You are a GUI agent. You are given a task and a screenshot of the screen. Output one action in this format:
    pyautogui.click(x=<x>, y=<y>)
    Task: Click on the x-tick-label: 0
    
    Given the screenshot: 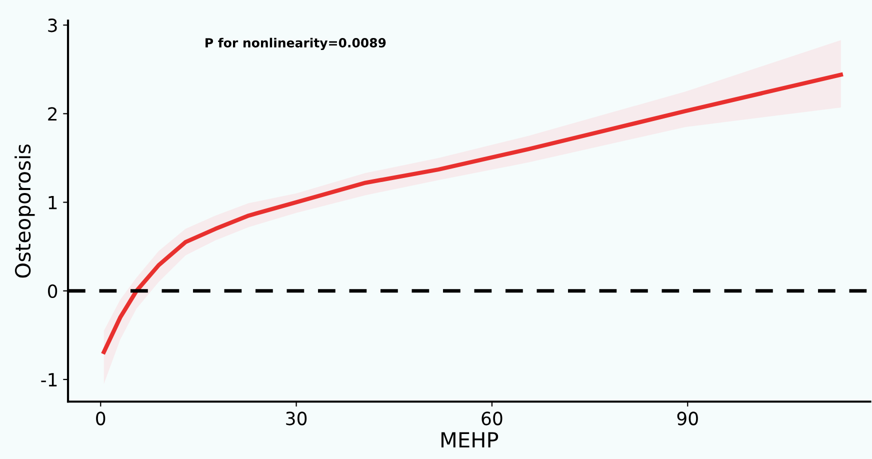 What is the action you would take?
    pyautogui.click(x=101, y=419)
    